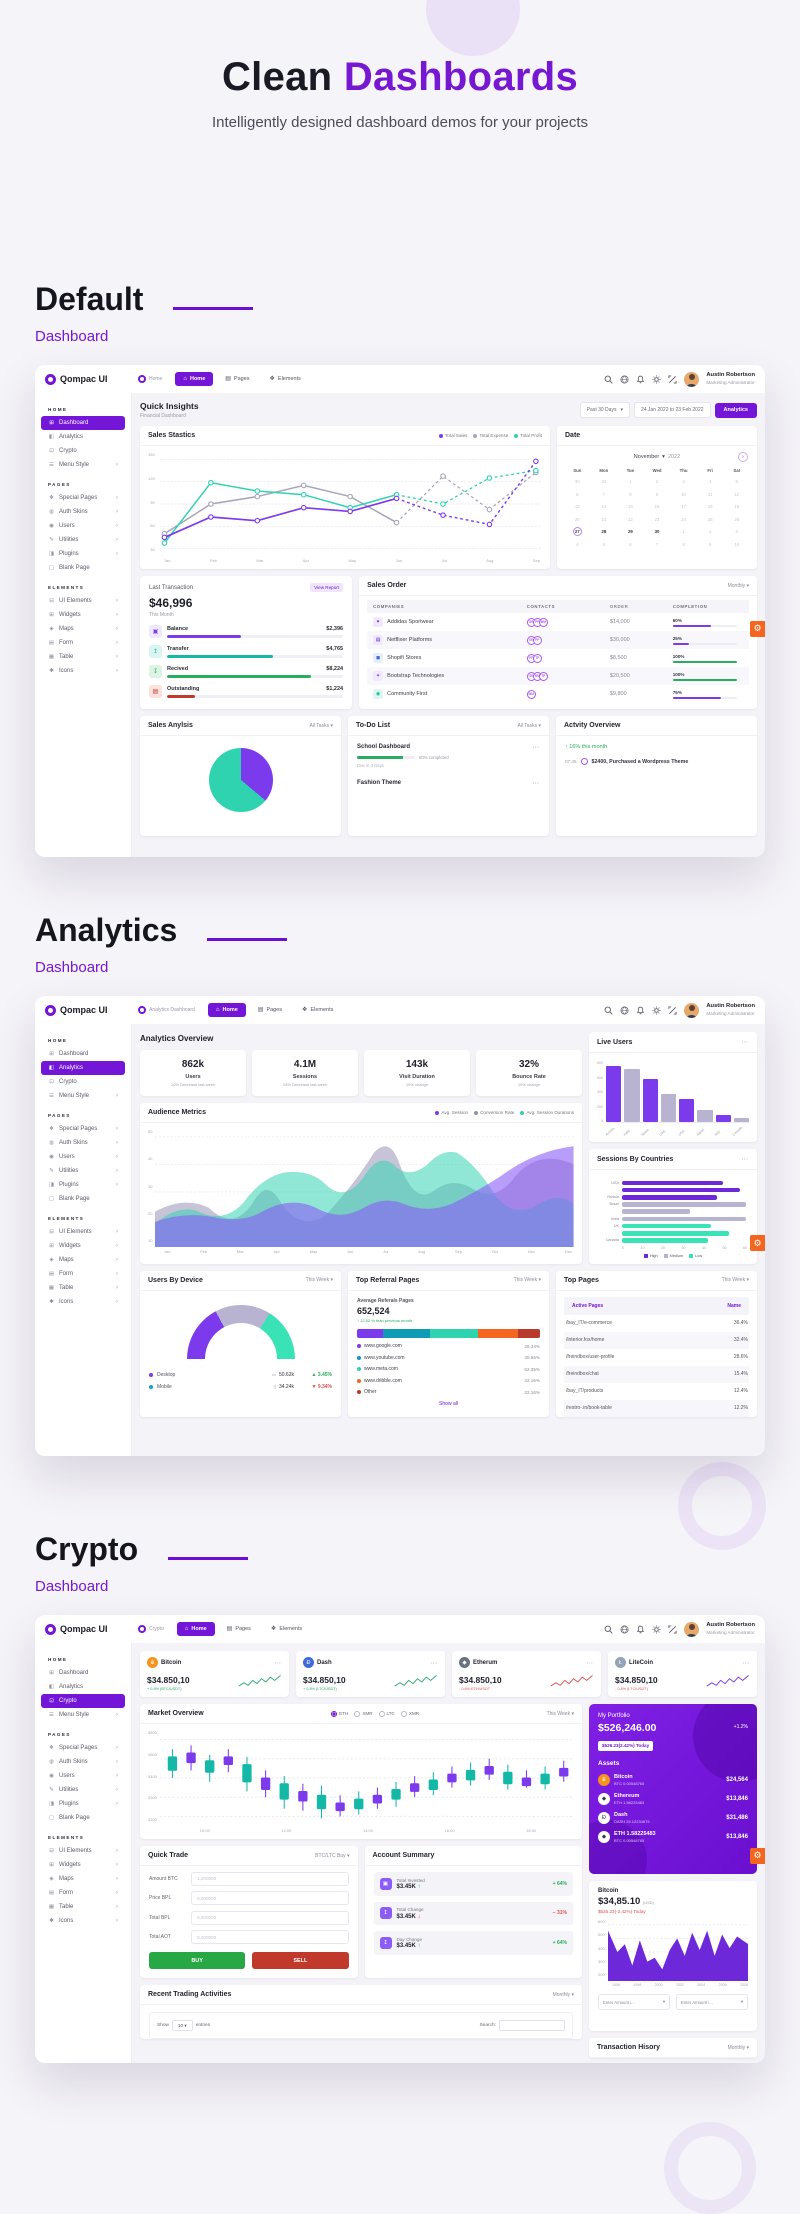  Describe the element at coordinates (83, 1115) in the screenshot. I see `sidebar-item: Pages` at that location.